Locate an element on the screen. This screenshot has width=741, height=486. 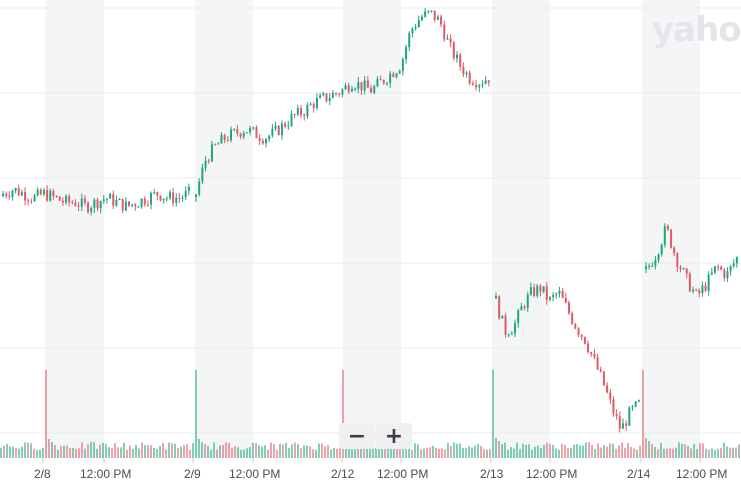
x-tick-label: 2/9 is located at coordinates (192, 474).